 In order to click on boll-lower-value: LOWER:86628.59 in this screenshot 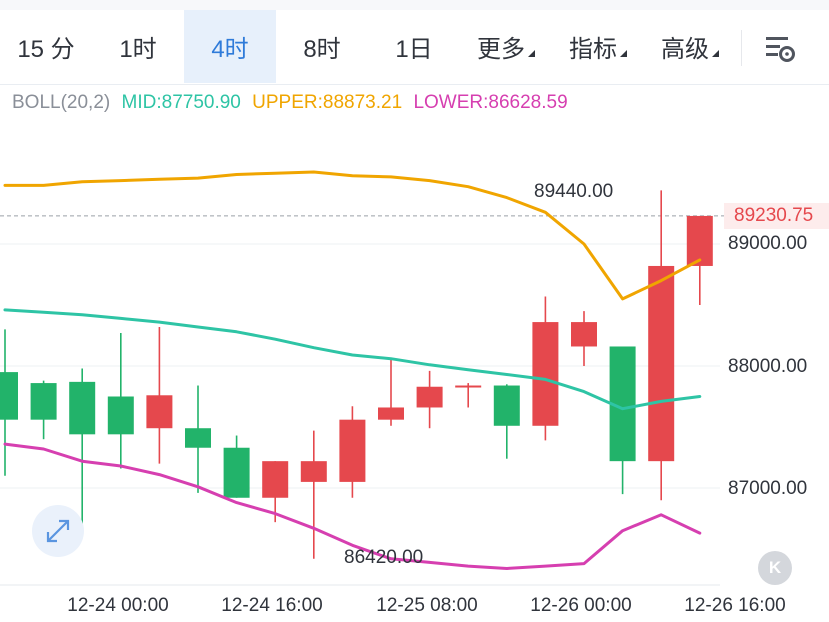, I will do `click(490, 102)`.